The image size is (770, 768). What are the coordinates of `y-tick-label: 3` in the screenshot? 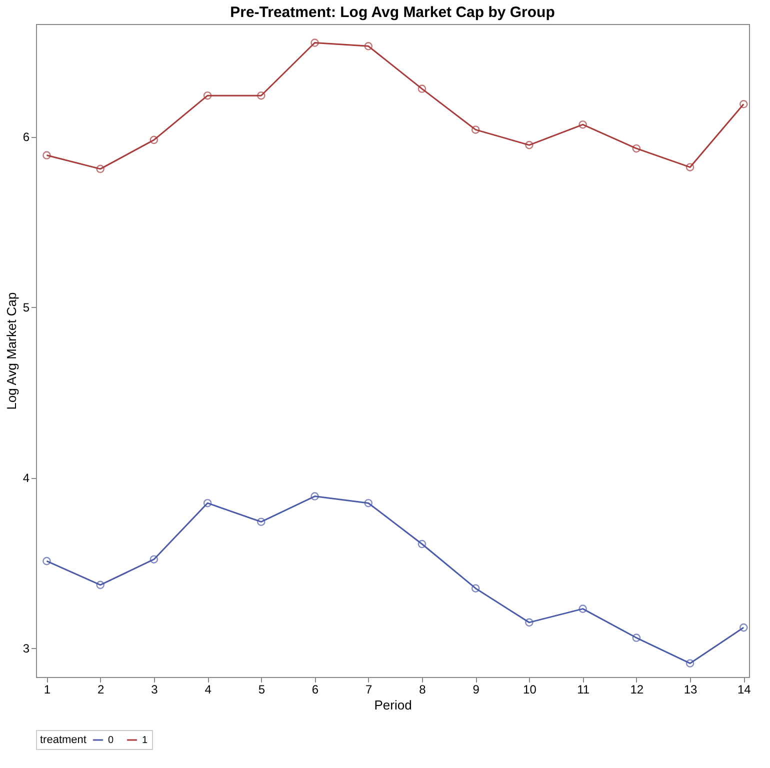 It's located at (26, 649).